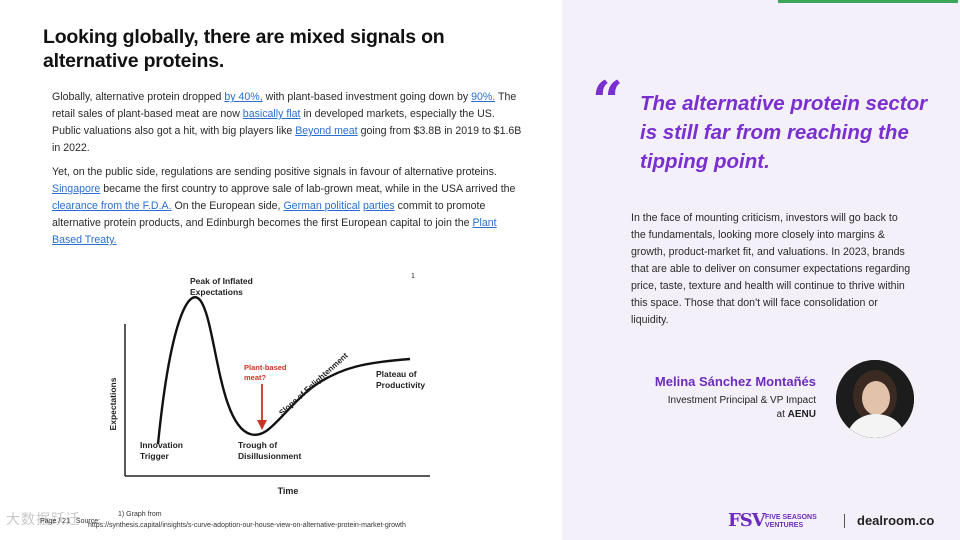 This screenshot has width=960, height=540. Describe the element at coordinates (396, 374) in the screenshot. I see `plateau-label: Plateau of` at that location.